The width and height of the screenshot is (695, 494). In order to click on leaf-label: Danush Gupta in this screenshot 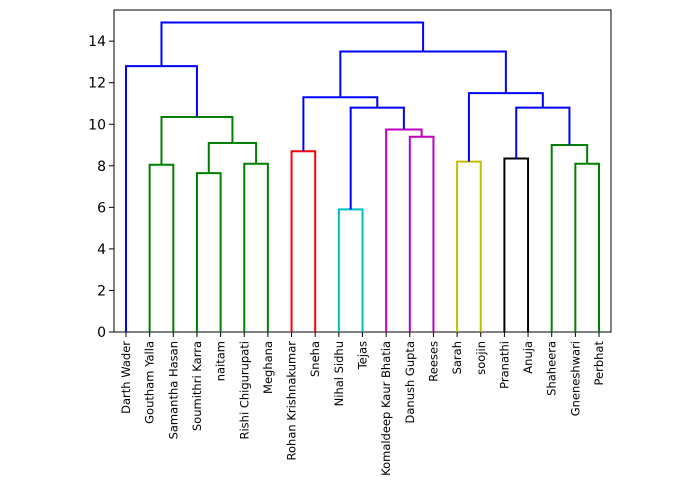, I will do `click(410, 382)`.